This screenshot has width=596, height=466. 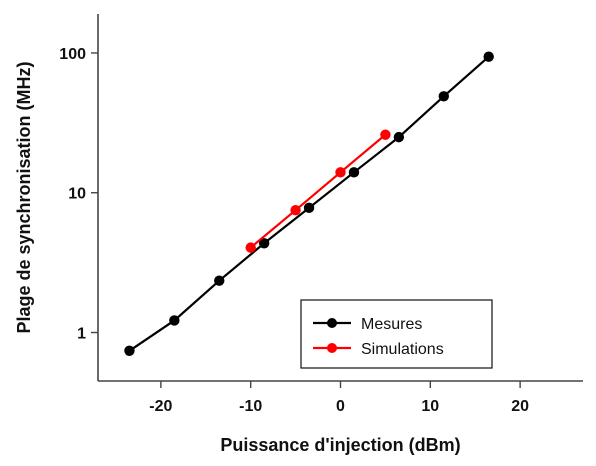 I want to click on y-axis-label: Plage de synchronisation (MHz), so click(x=24, y=197).